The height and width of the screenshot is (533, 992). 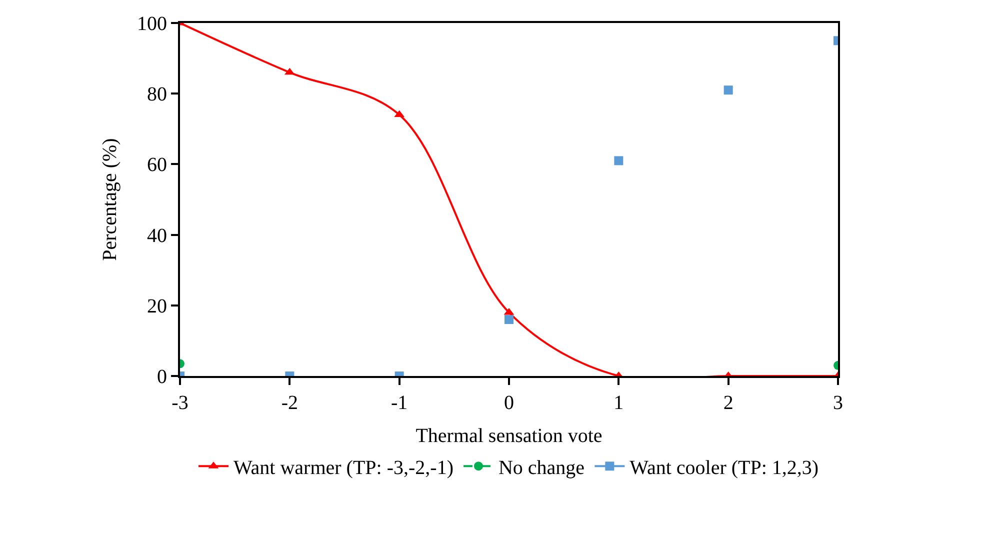 I want to click on x-axis-title: Thermal sensation vote, so click(x=509, y=436).